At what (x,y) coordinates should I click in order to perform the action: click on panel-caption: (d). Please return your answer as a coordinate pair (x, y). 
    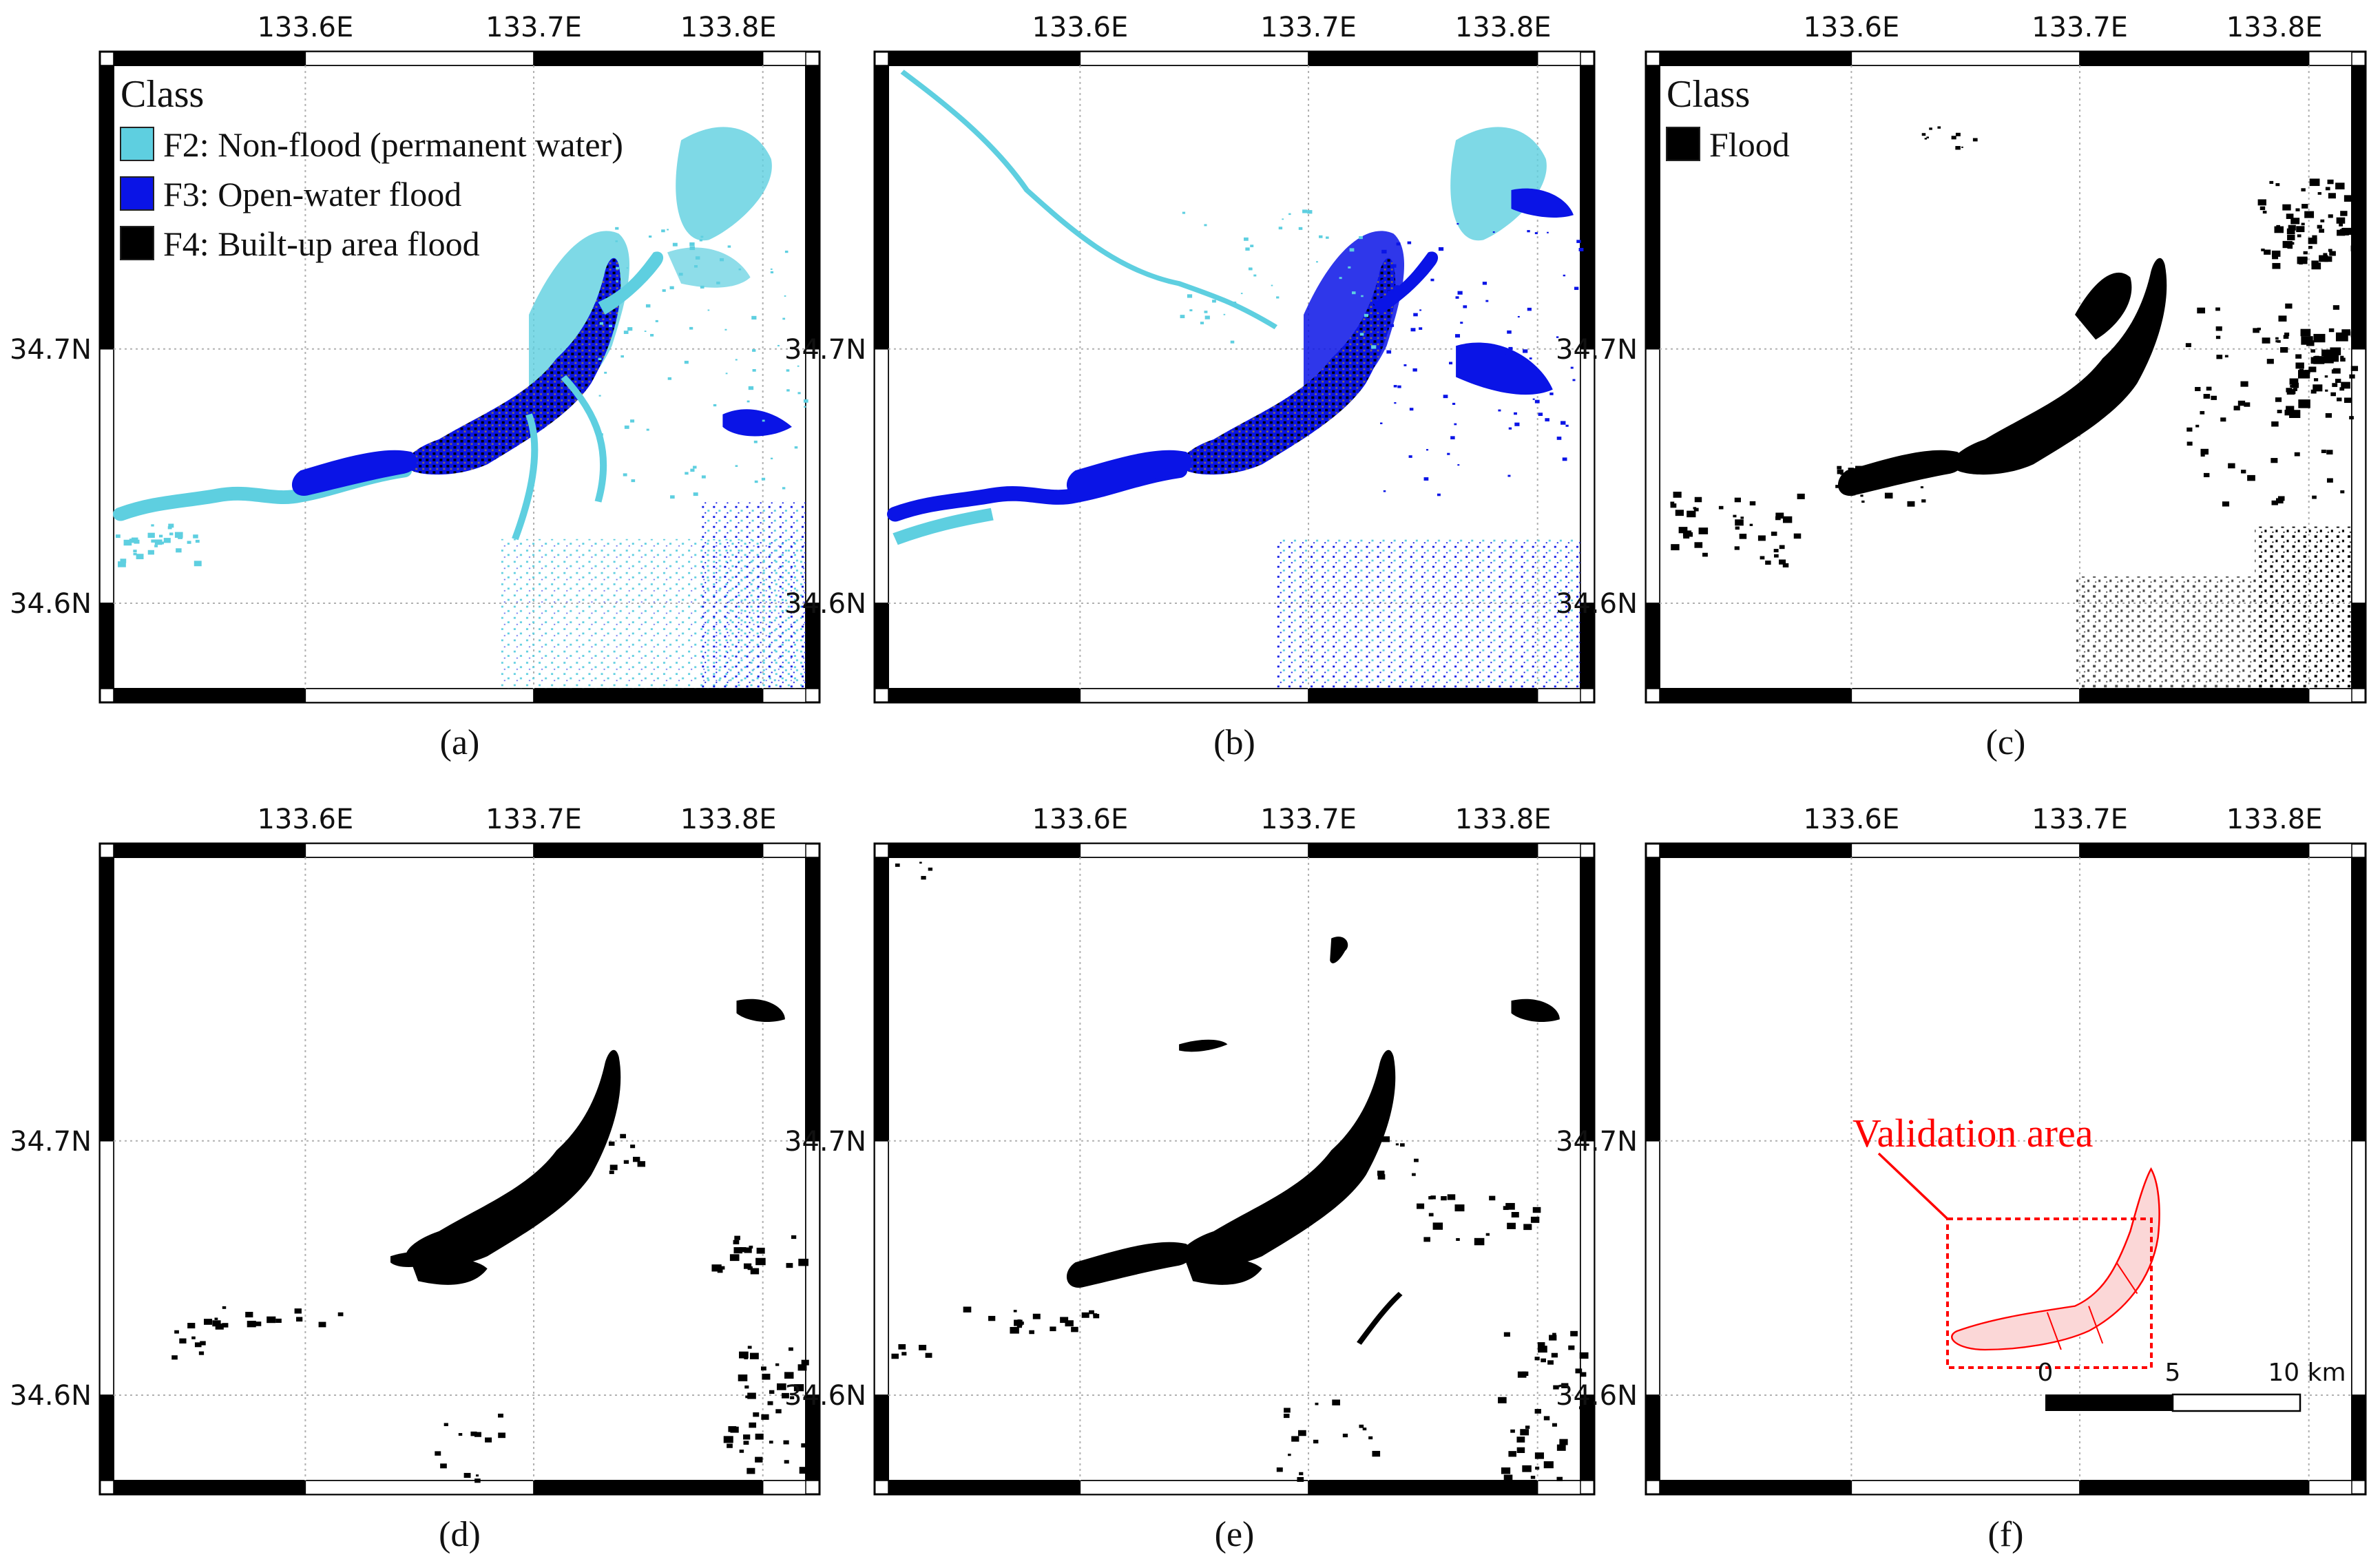
    Looking at the image, I should click on (460, 1534).